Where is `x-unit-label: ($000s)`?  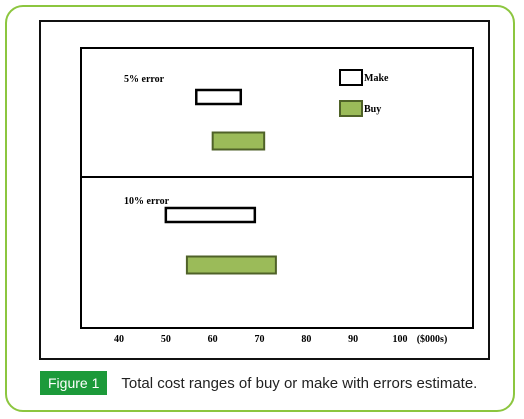 x-unit-label: ($000s) is located at coordinates (432, 339).